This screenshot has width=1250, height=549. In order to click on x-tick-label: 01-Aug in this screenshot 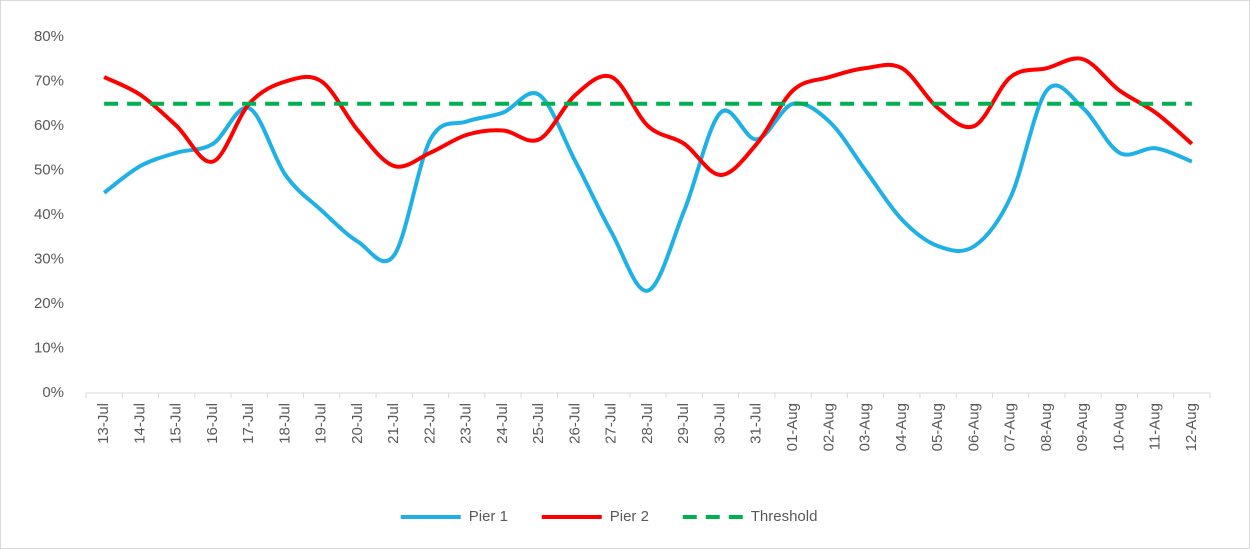, I will do `click(792, 427)`.